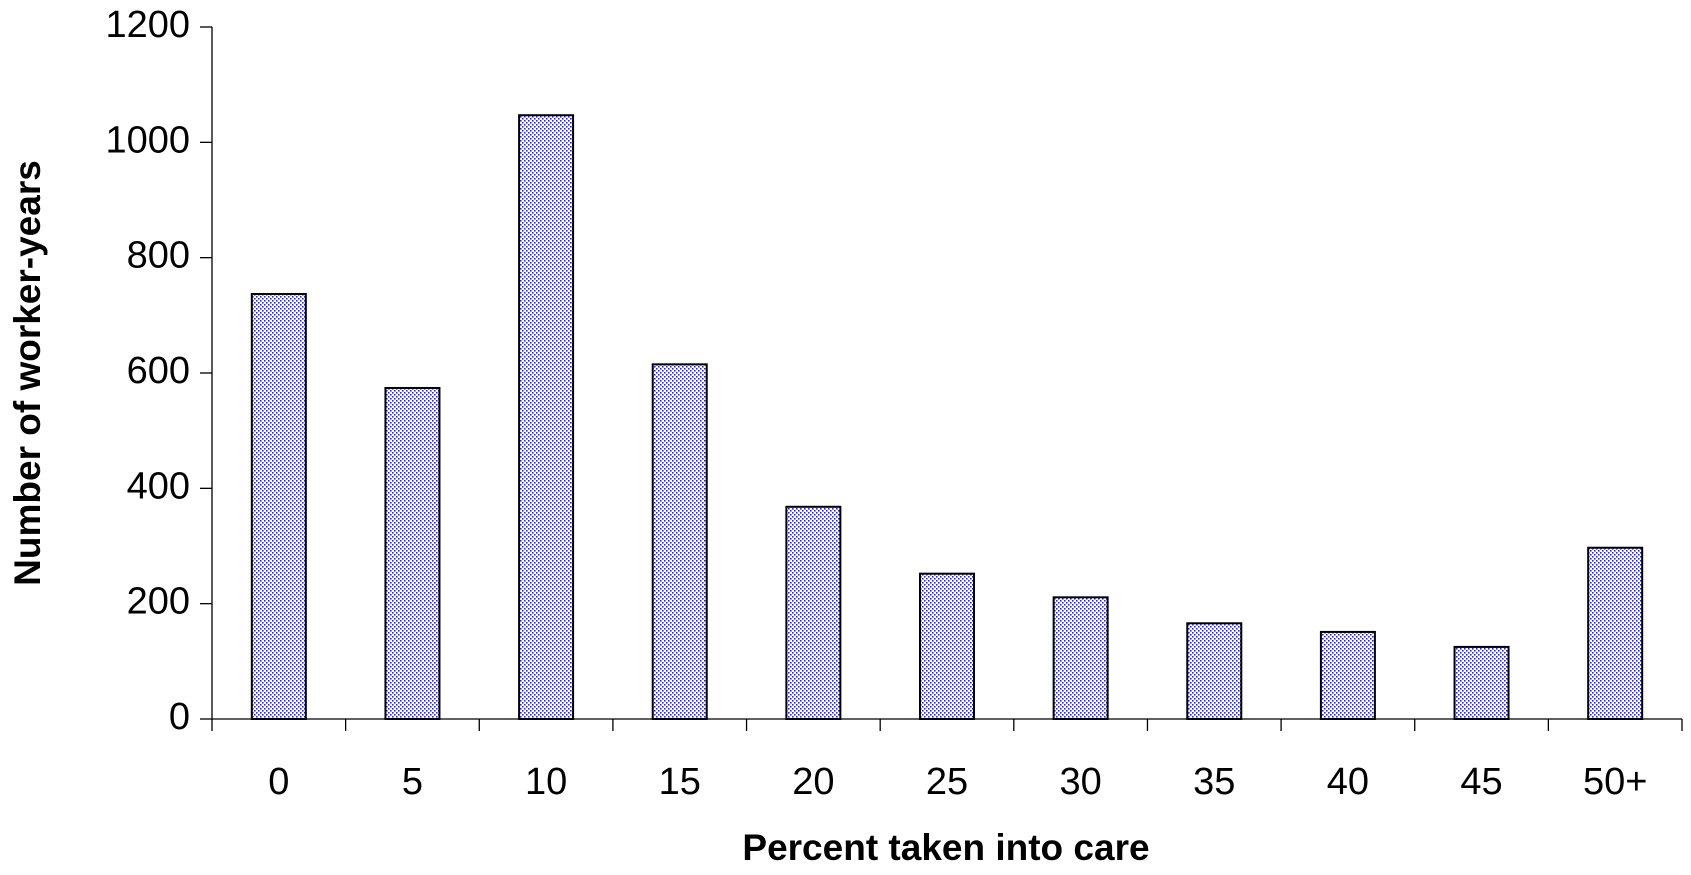 This screenshot has width=1691, height=875. Describe the element at coordinates (813, 782) in the screenshot. I see `x-tick-label: 20` at that location.